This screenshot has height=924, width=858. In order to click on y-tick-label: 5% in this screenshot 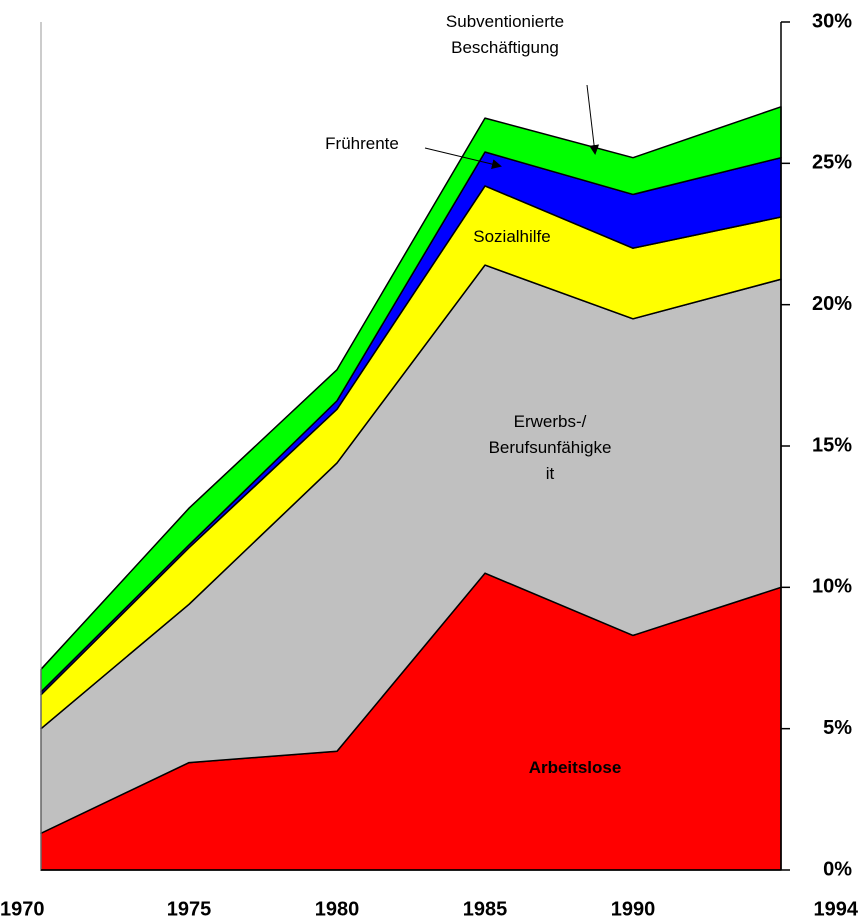, I will do `click(837, 728)`.